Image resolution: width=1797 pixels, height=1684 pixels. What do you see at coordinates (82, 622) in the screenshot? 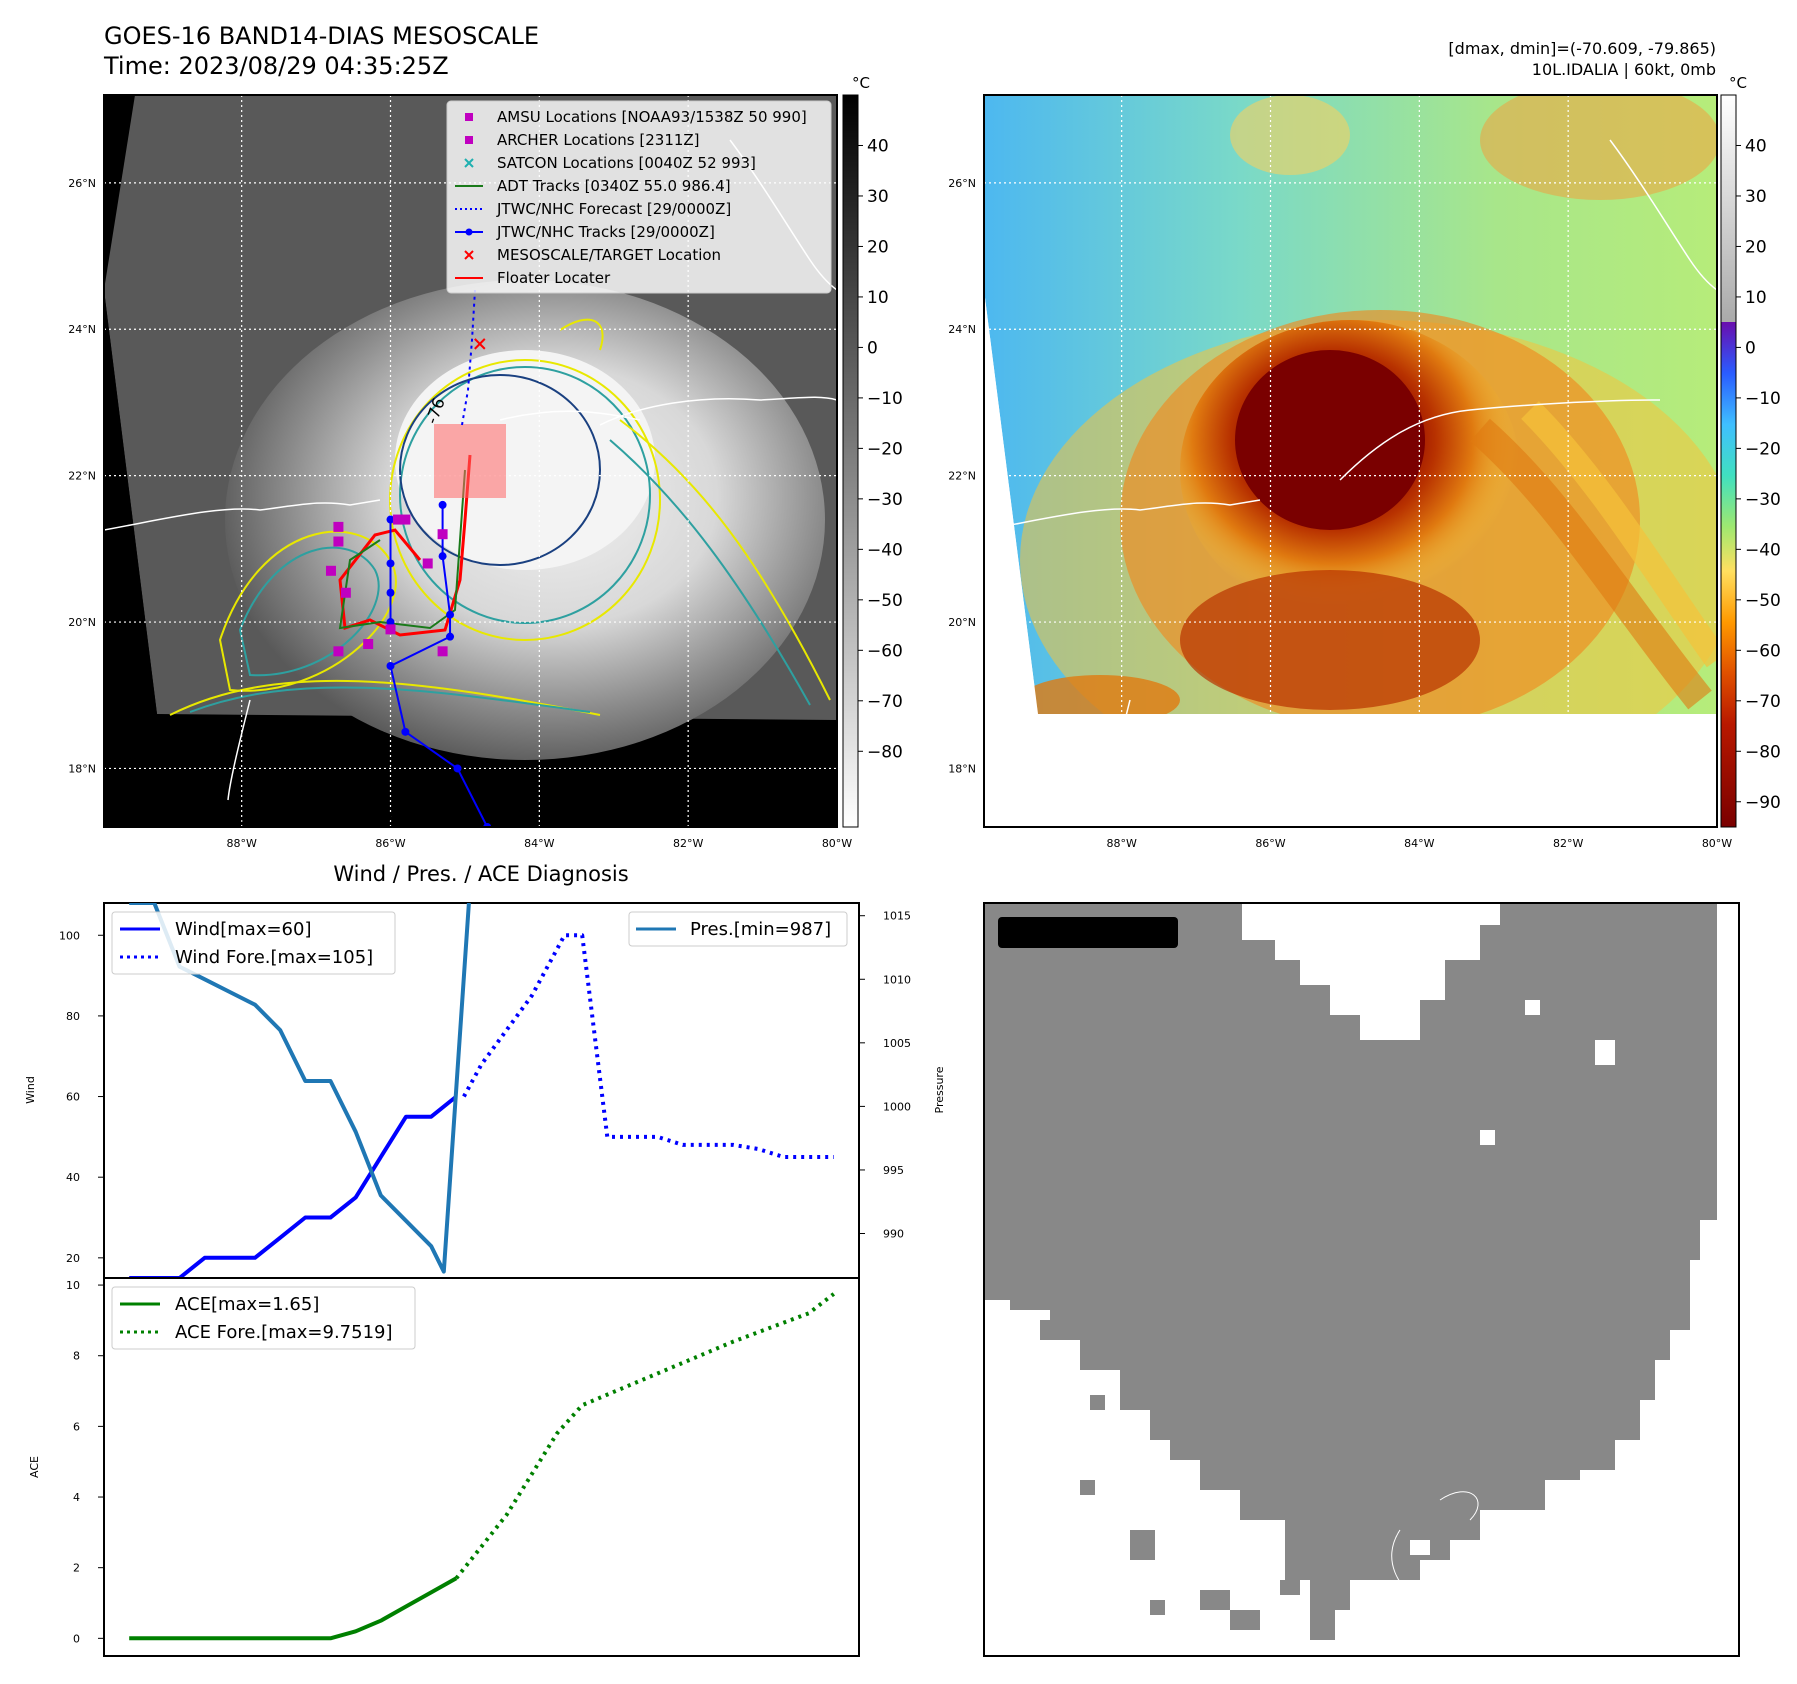
I see `lat-tick-label: 20°N` at bounding box center [82, 622].